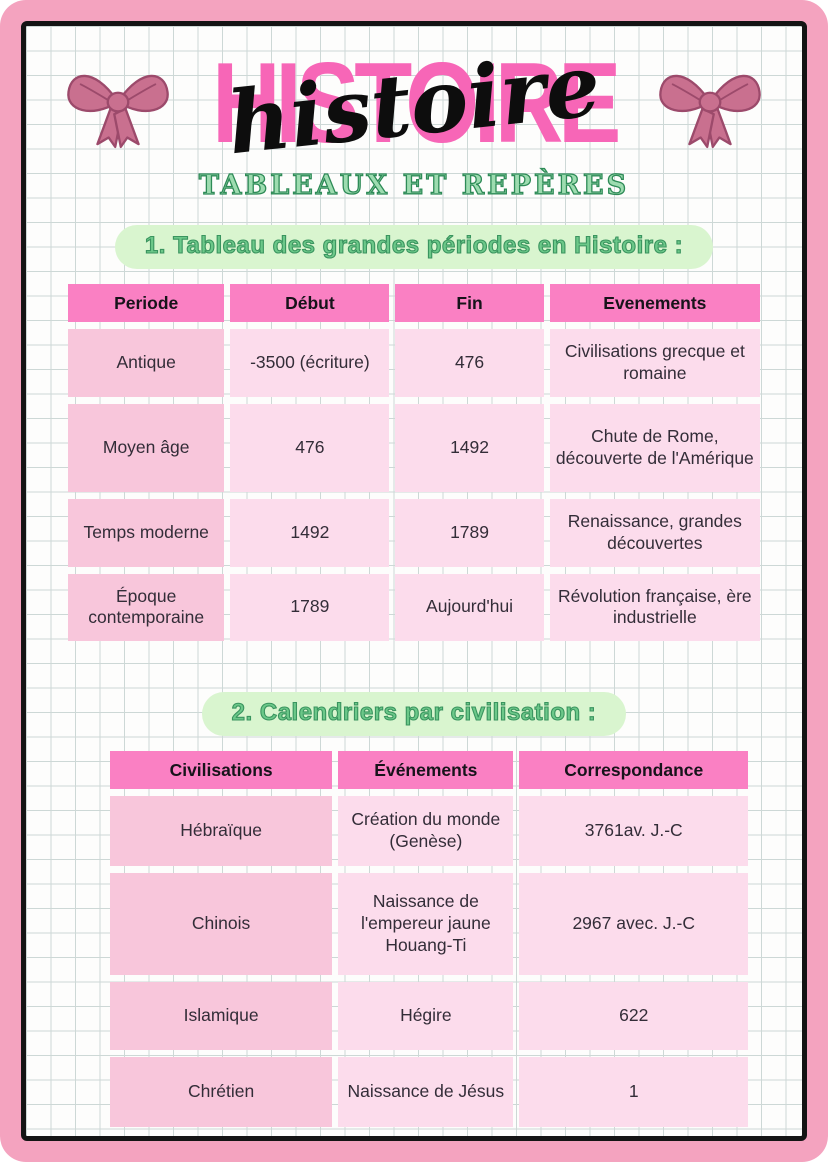 This screenshot has width=828, height=1162. I want to click on table-cell: Époque contemporaine, so click(146, 607).